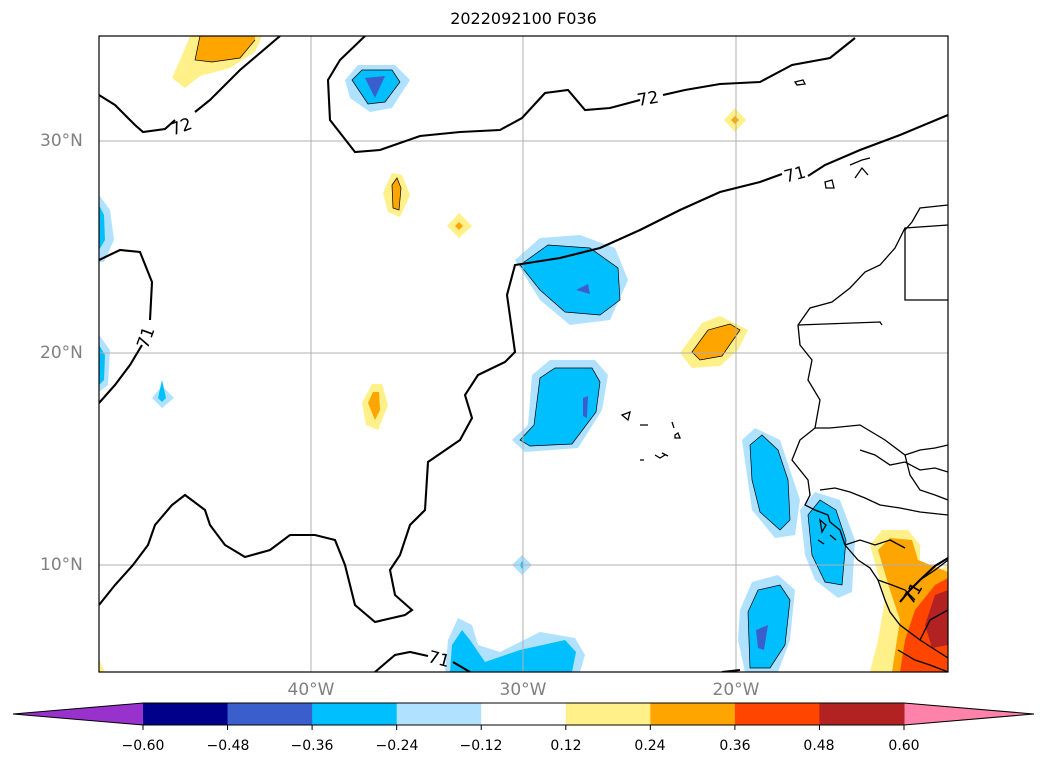  Describe the element at coordinates (523, 18) in the screenshot. I see `map-title: 2022092100 F036` at that location.